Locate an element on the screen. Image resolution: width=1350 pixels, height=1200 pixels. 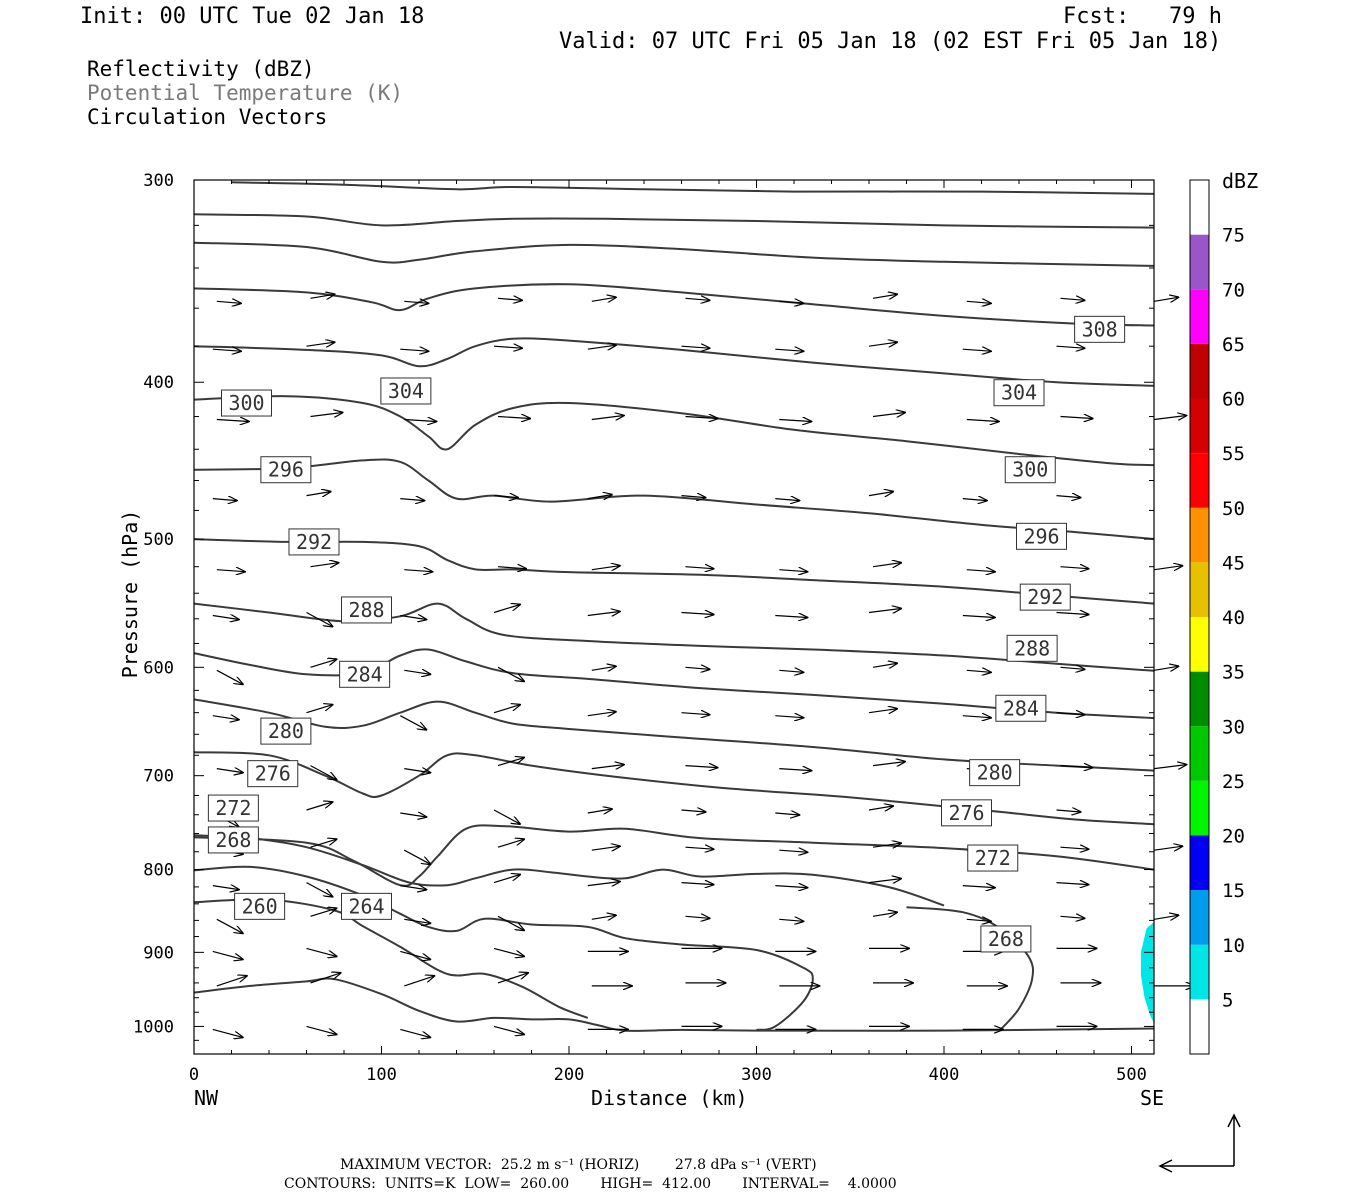
y-tick-label: 900 is located at coordinates (158, 953).